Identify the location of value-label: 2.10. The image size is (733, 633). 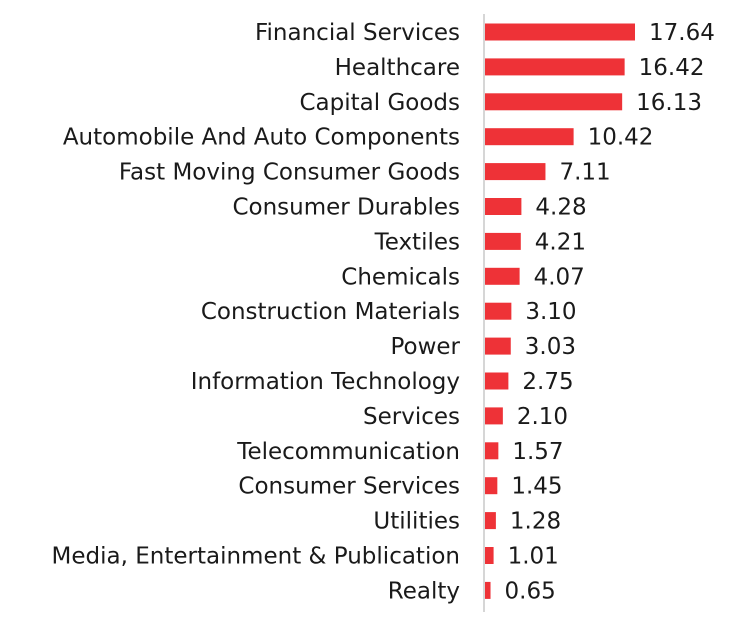
(542, 417).